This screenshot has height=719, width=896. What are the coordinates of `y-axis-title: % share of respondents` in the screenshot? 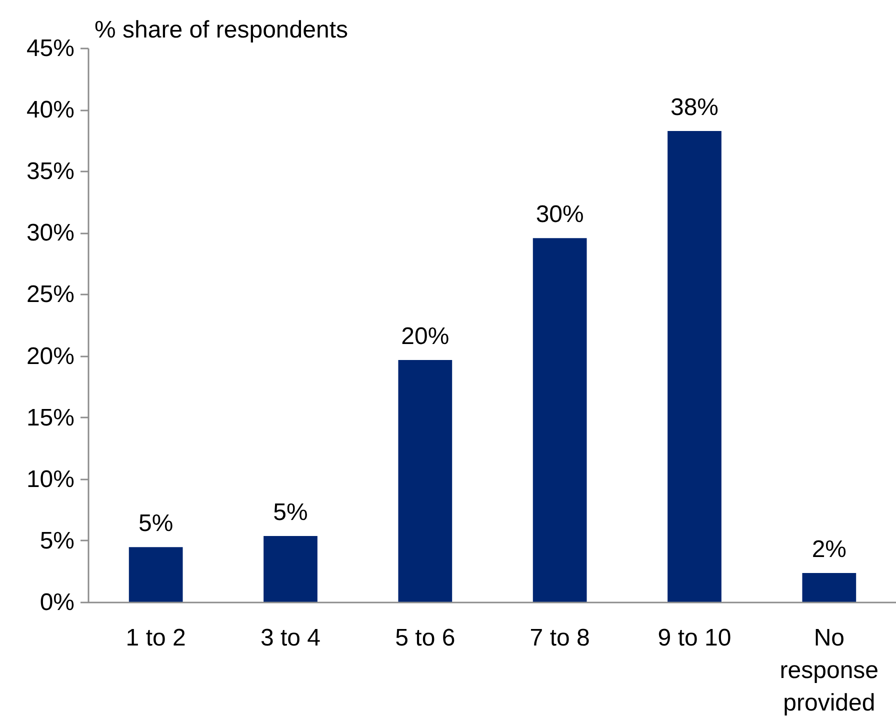 It's located at (221, 30).